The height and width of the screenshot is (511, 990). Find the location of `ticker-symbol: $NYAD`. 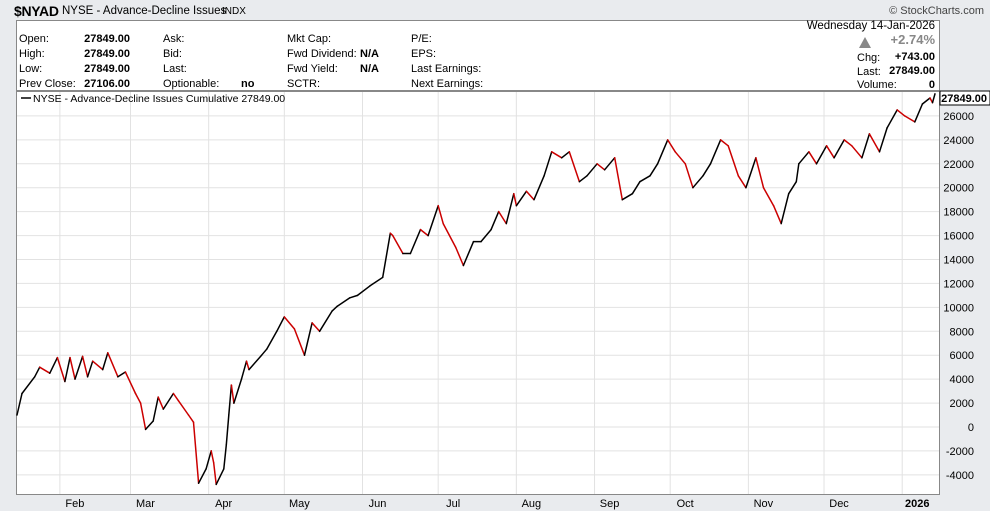

ticker-symbol: $NYAD is located at coordinates (36, 11).